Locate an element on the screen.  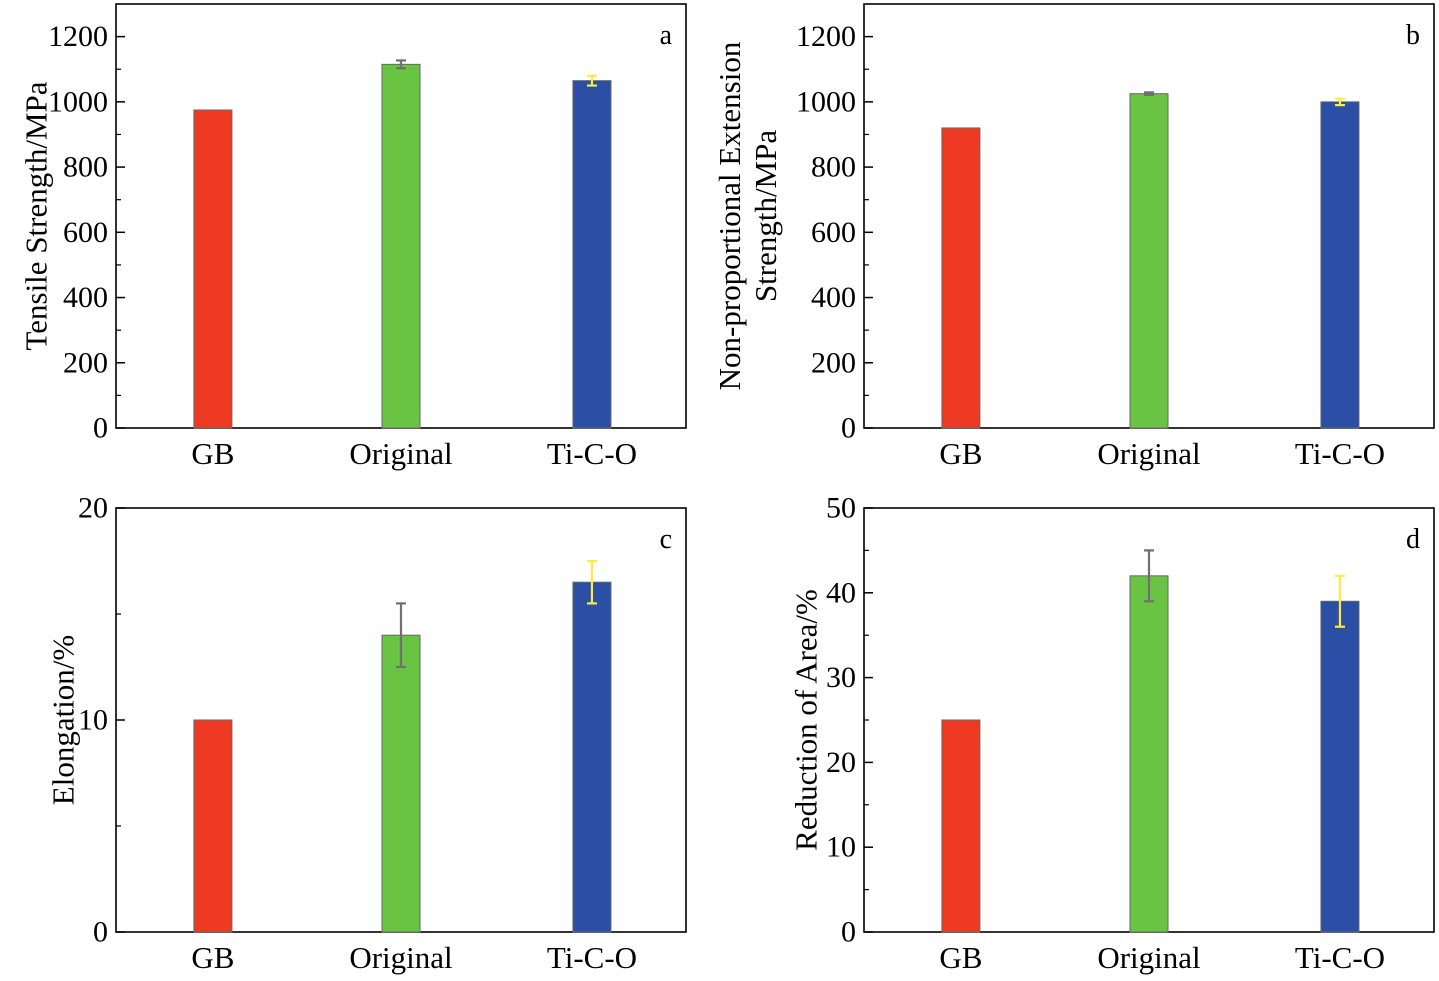
y-tick-label: 30 is located at coordinates (841, 677).